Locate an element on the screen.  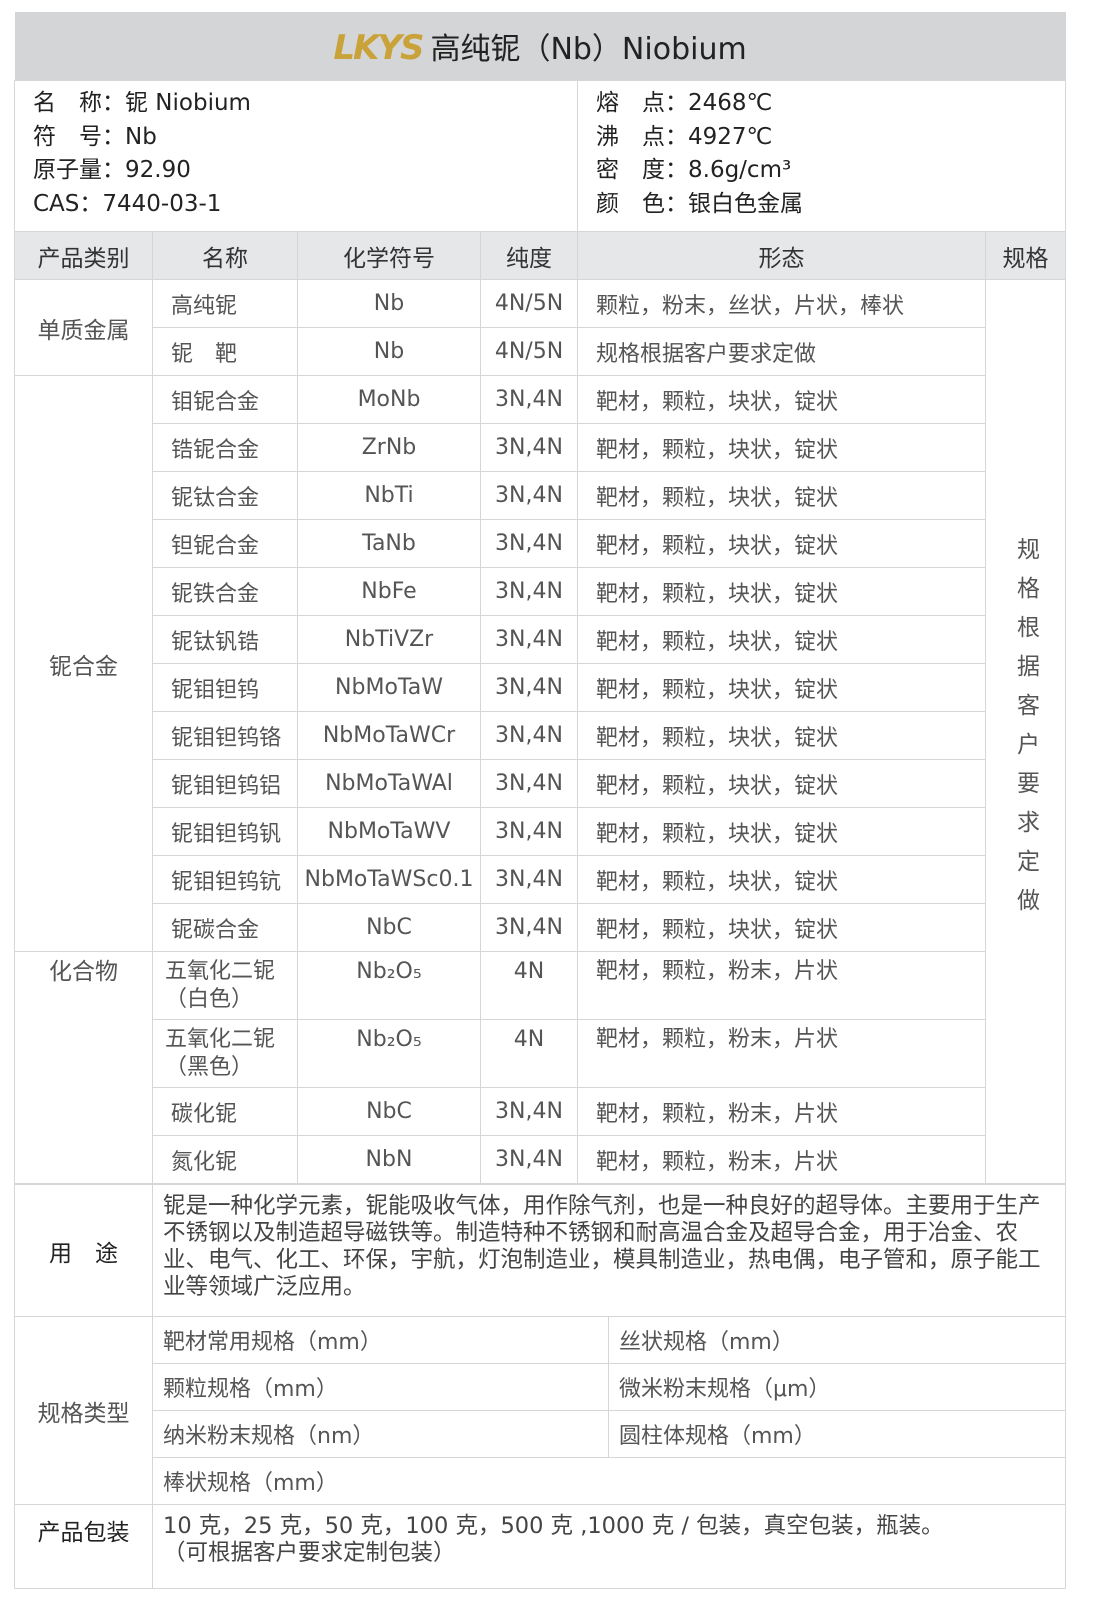
spec-item: 棒状规格（mm） is located at coordinates (609, 1481).